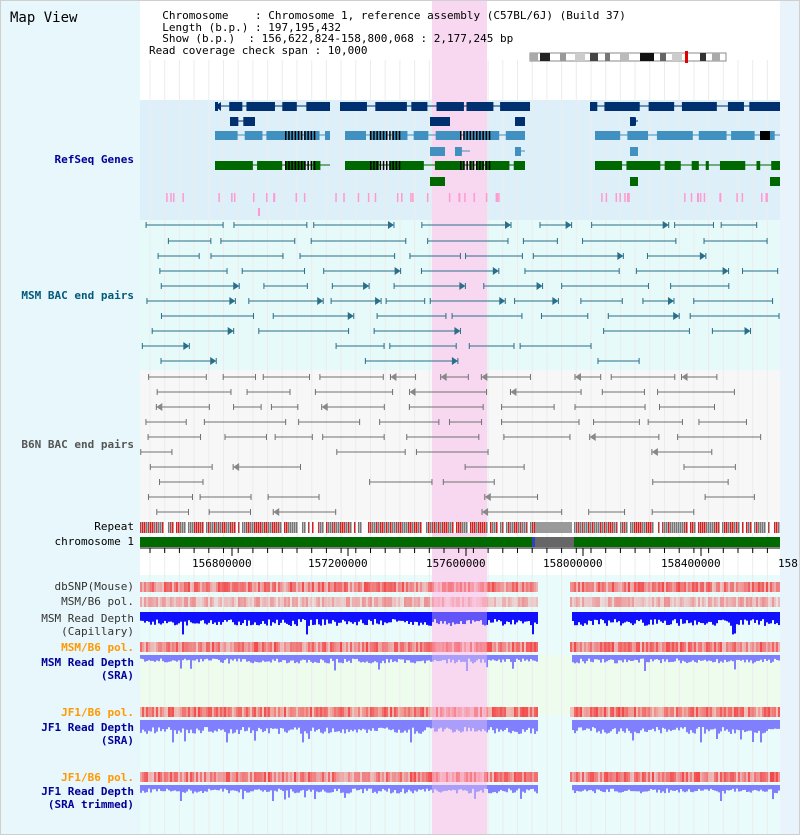 The image size is (800, 835). What do you see at coordinates (97, 777) in the screenshot?
I see `track-label-jf1-pol-2: JF1/B6 pol.` at bounding box center [97, 777].